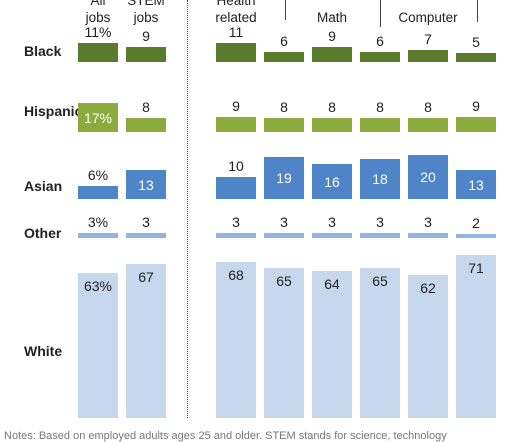  What do you see at coordinates (43, 51) in the screenshot?
I see `row-label: Black` at bounding box center [43, 51].